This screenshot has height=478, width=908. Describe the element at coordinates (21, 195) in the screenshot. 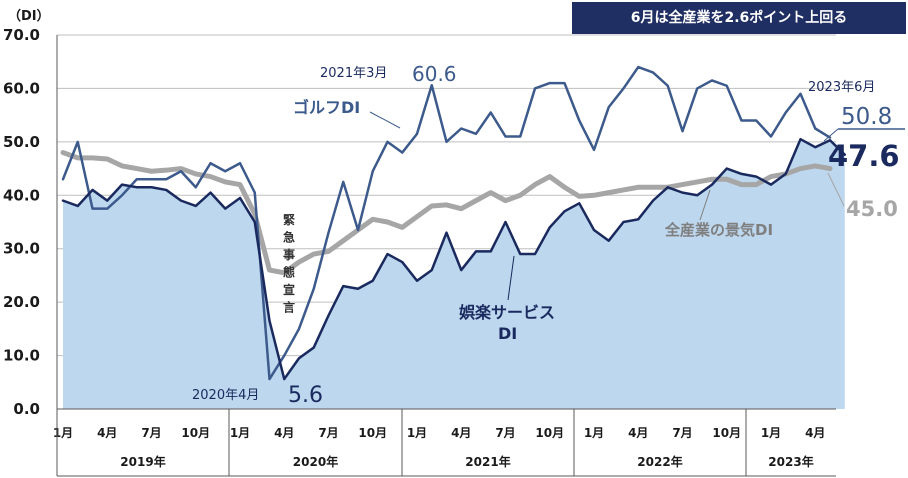

I see `y-tick-label: 40.0` at that location.